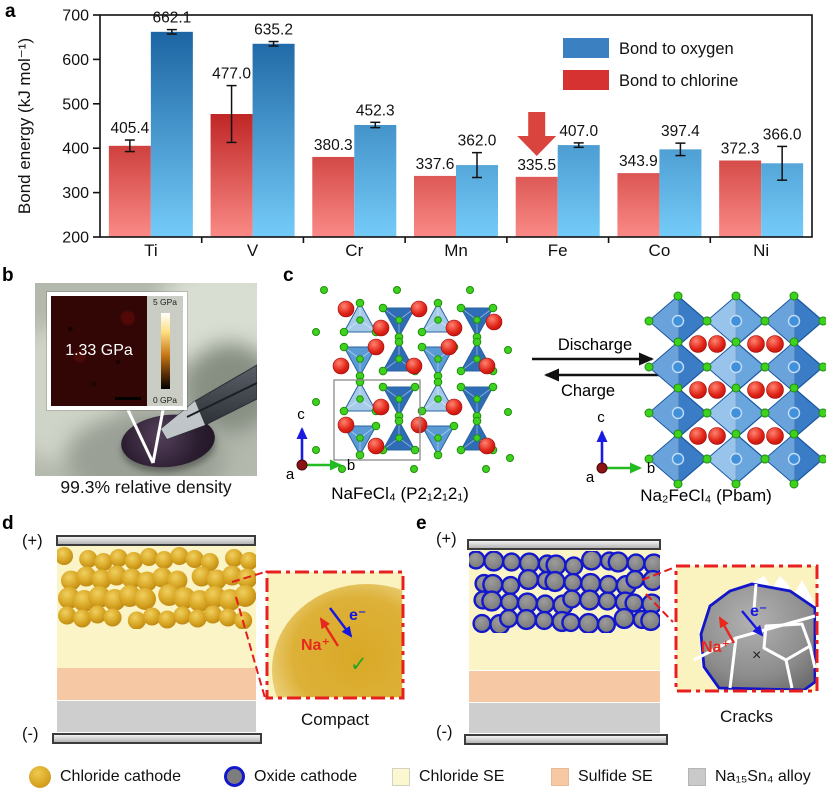  Describe the element at coordinates (620, 447) in the screenshot. I see `axis-triad-right: c b a` at that location.